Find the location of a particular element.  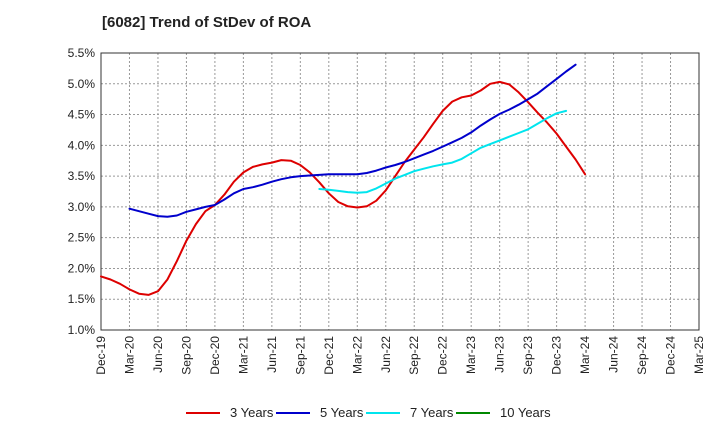

x-tick-label: Jun-22 is located at coordinates (386, 354).